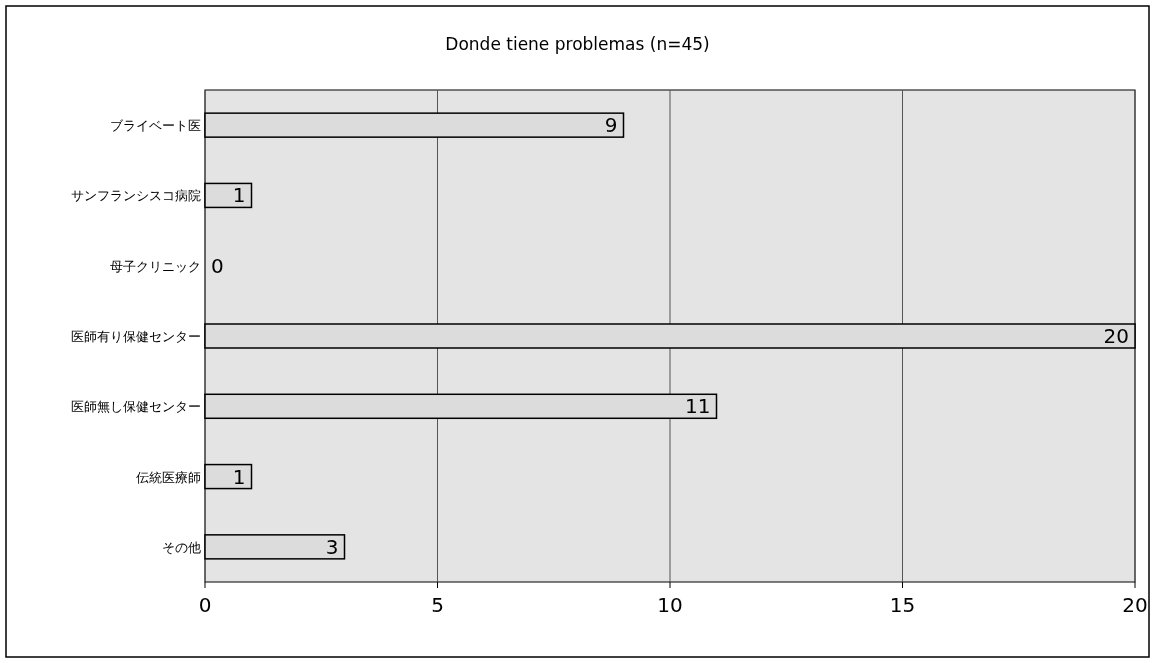 This screenshot has width=1155, height=663. What do you see at coordinates (217, 265) in the screenshot?
I see `data-label: 0` at bounding box center [217, 265].